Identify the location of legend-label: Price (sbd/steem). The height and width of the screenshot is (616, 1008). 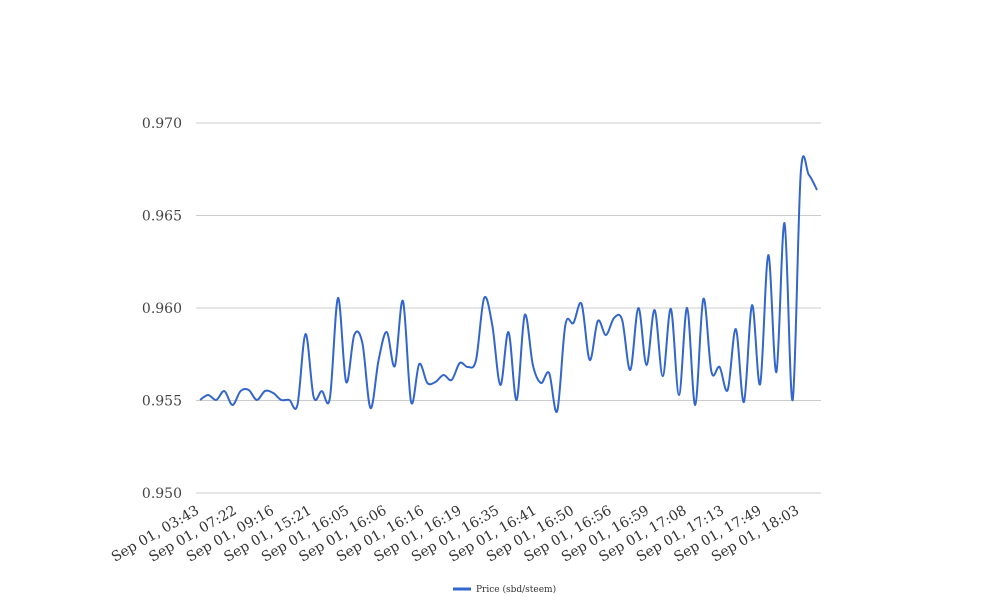
(516, 589).